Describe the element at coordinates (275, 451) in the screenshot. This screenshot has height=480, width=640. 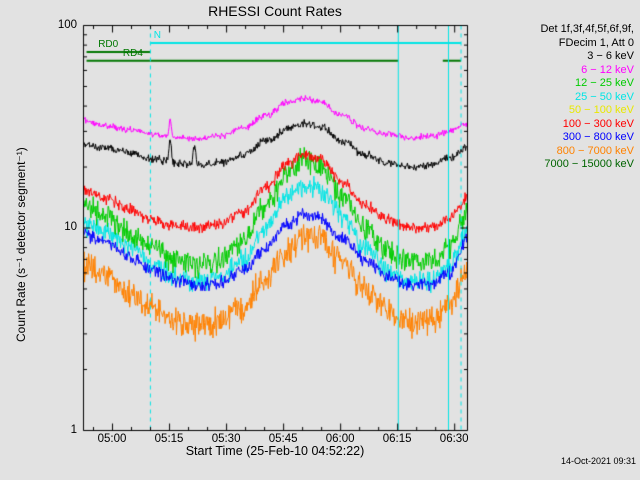
I see `x-axis-label: Start Time (25-Feb-10 04:52:22)` at that location.